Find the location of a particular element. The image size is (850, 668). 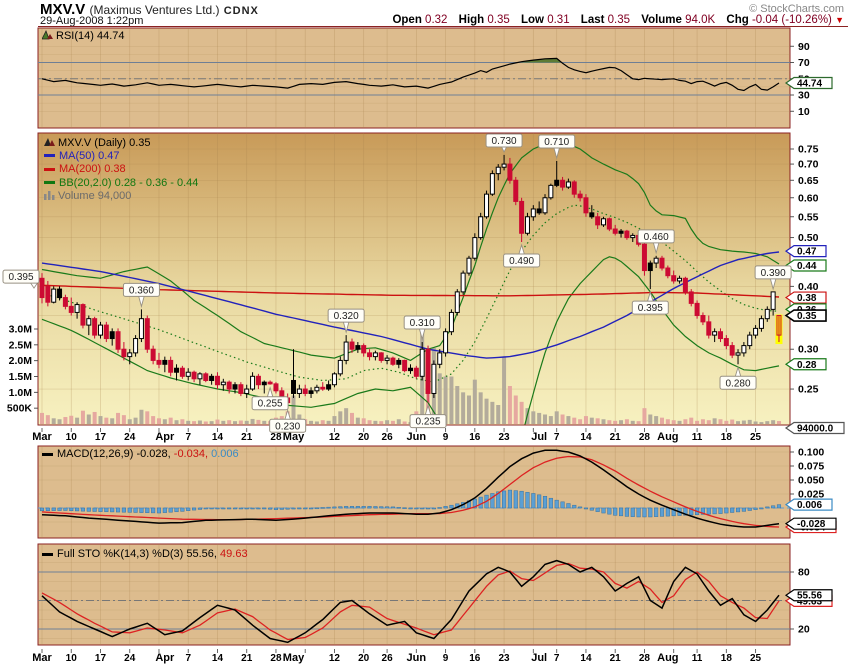

price-callout-label: 0.310 is located at coordinates (422, 323).